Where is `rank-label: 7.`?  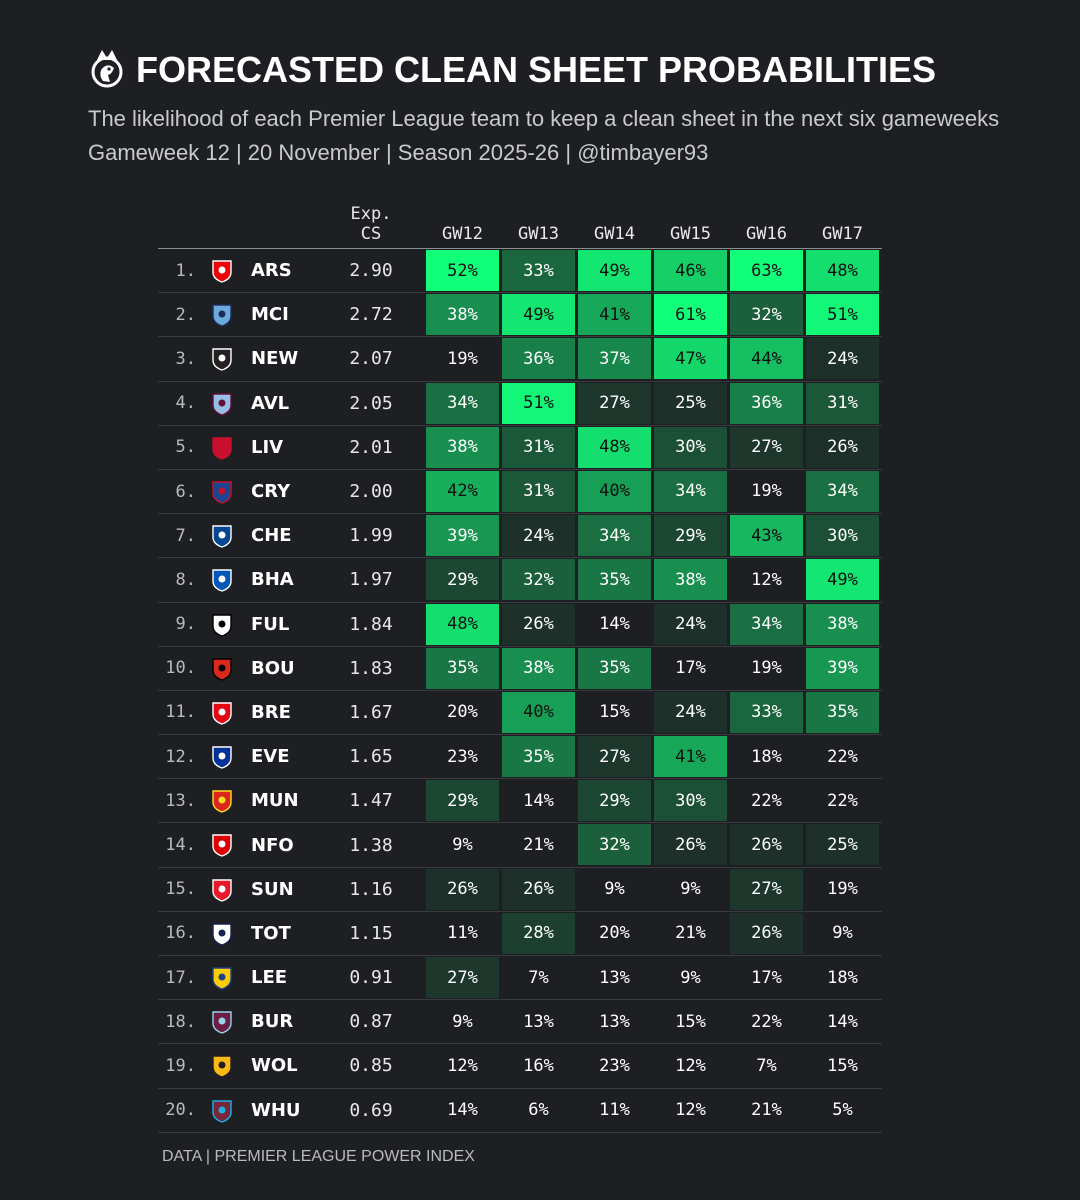
rank-label: 7. is located at coordinates (185, 535).